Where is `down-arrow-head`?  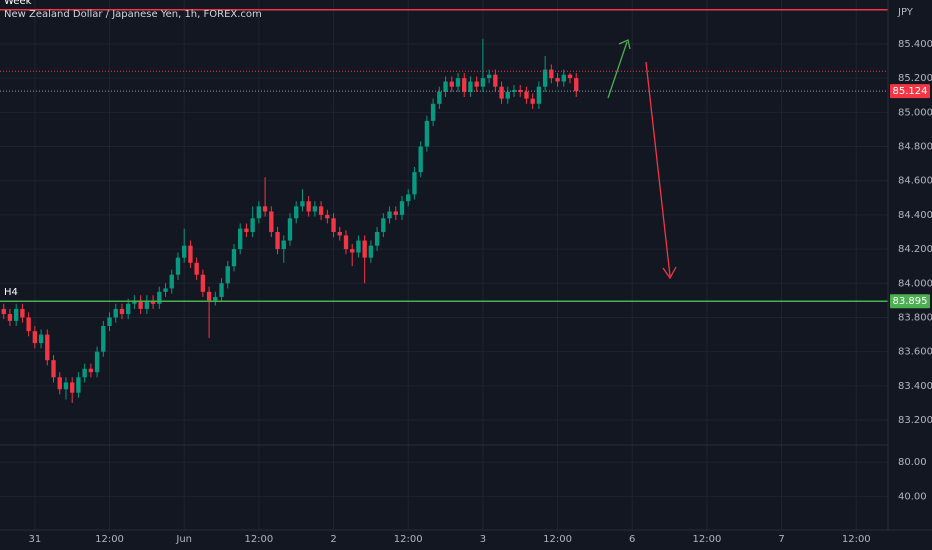
down-arrow-head is located at coordinates (669, 273).